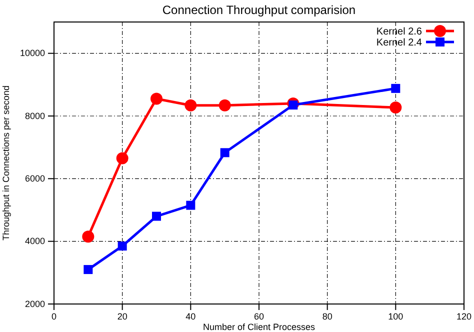 The width and height of the screenshot is (474, 332). What do you see at coordinates (34, 179) in the screenshot?
I see `y-tick-label: 6000` at bounding box center [34, 179].